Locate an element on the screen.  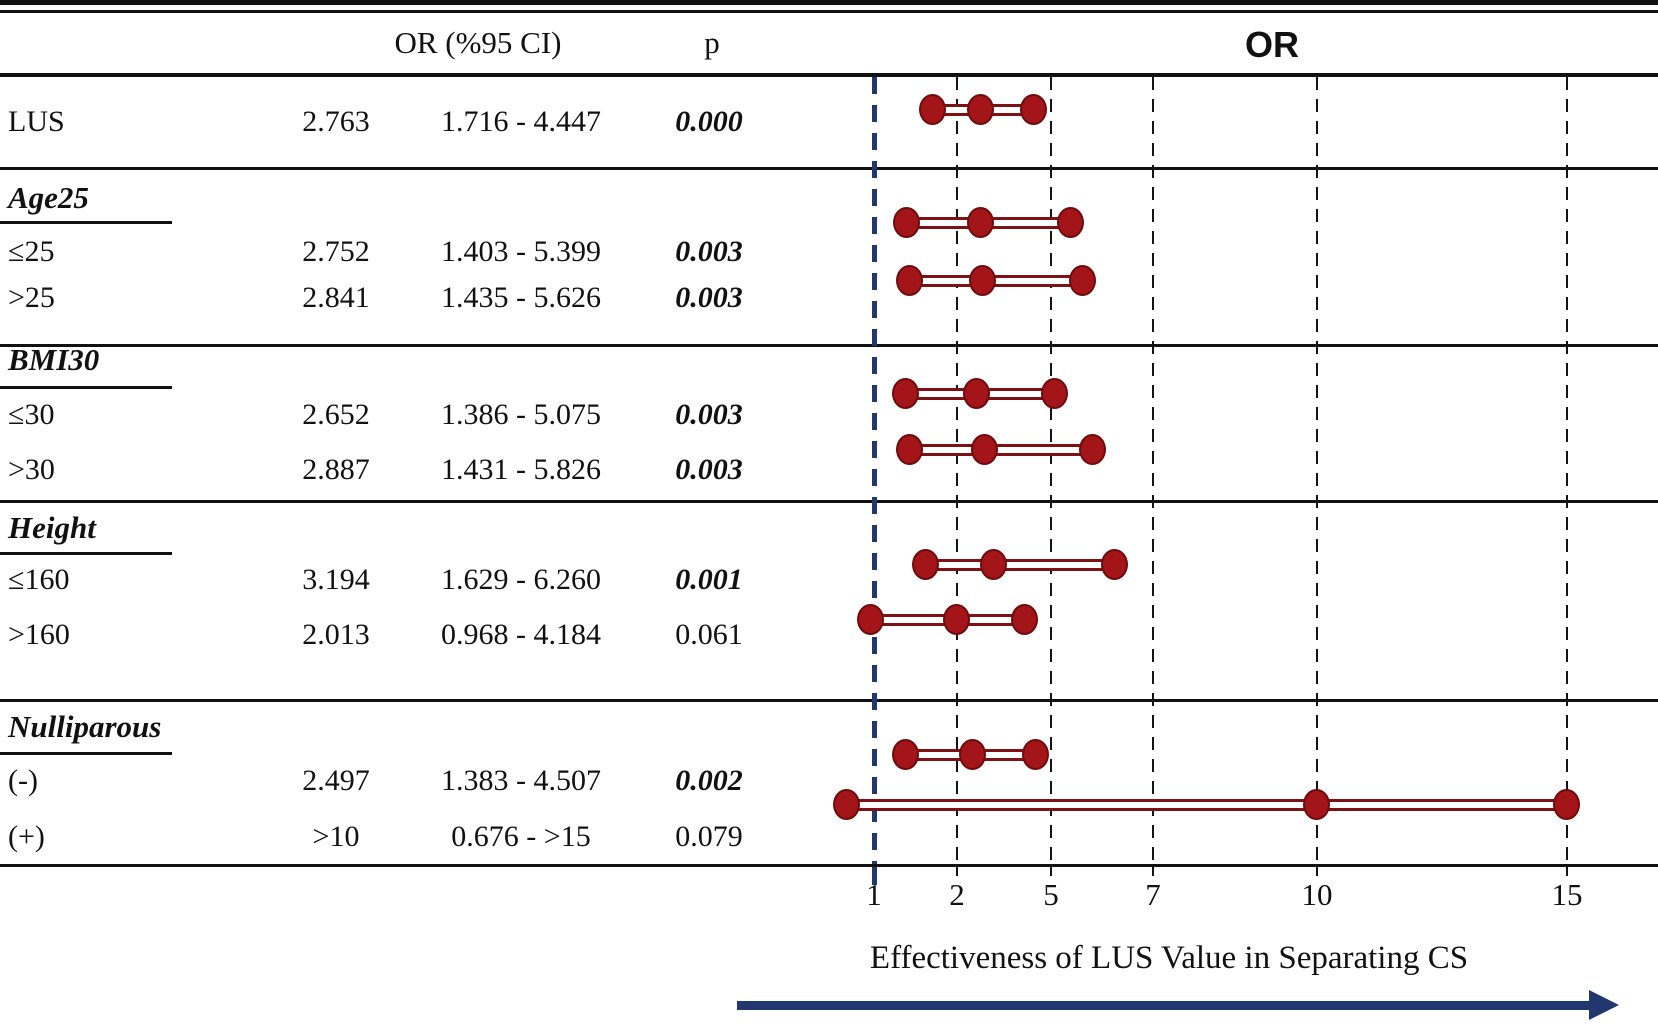
tick-label: 7 is located at coordinates (1153, 894).